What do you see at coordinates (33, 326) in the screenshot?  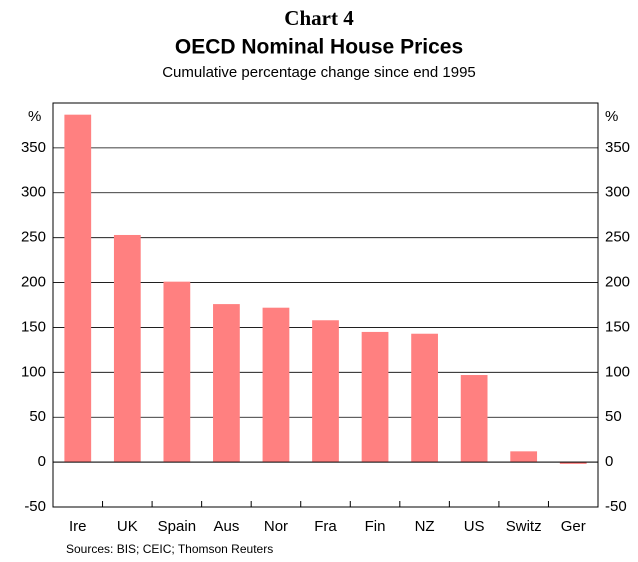 I see `y-tick-label: 150` at bounding box center [33, 326].